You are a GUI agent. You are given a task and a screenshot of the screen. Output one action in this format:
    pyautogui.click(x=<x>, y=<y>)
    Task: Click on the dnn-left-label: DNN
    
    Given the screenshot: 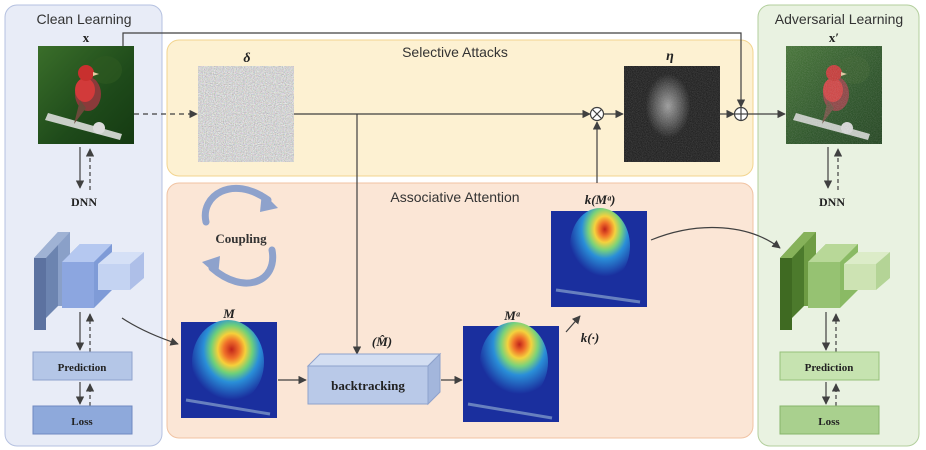 What is the action you would take?
    pyautogui.click(x=84, y=202)
    